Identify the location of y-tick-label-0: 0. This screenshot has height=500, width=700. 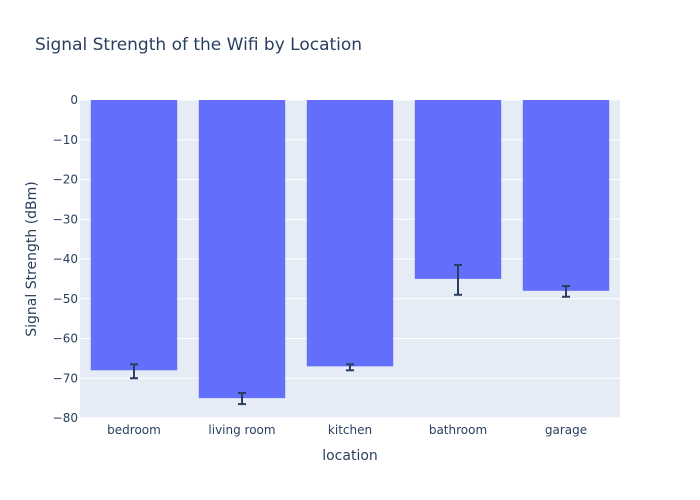
(74, 100).